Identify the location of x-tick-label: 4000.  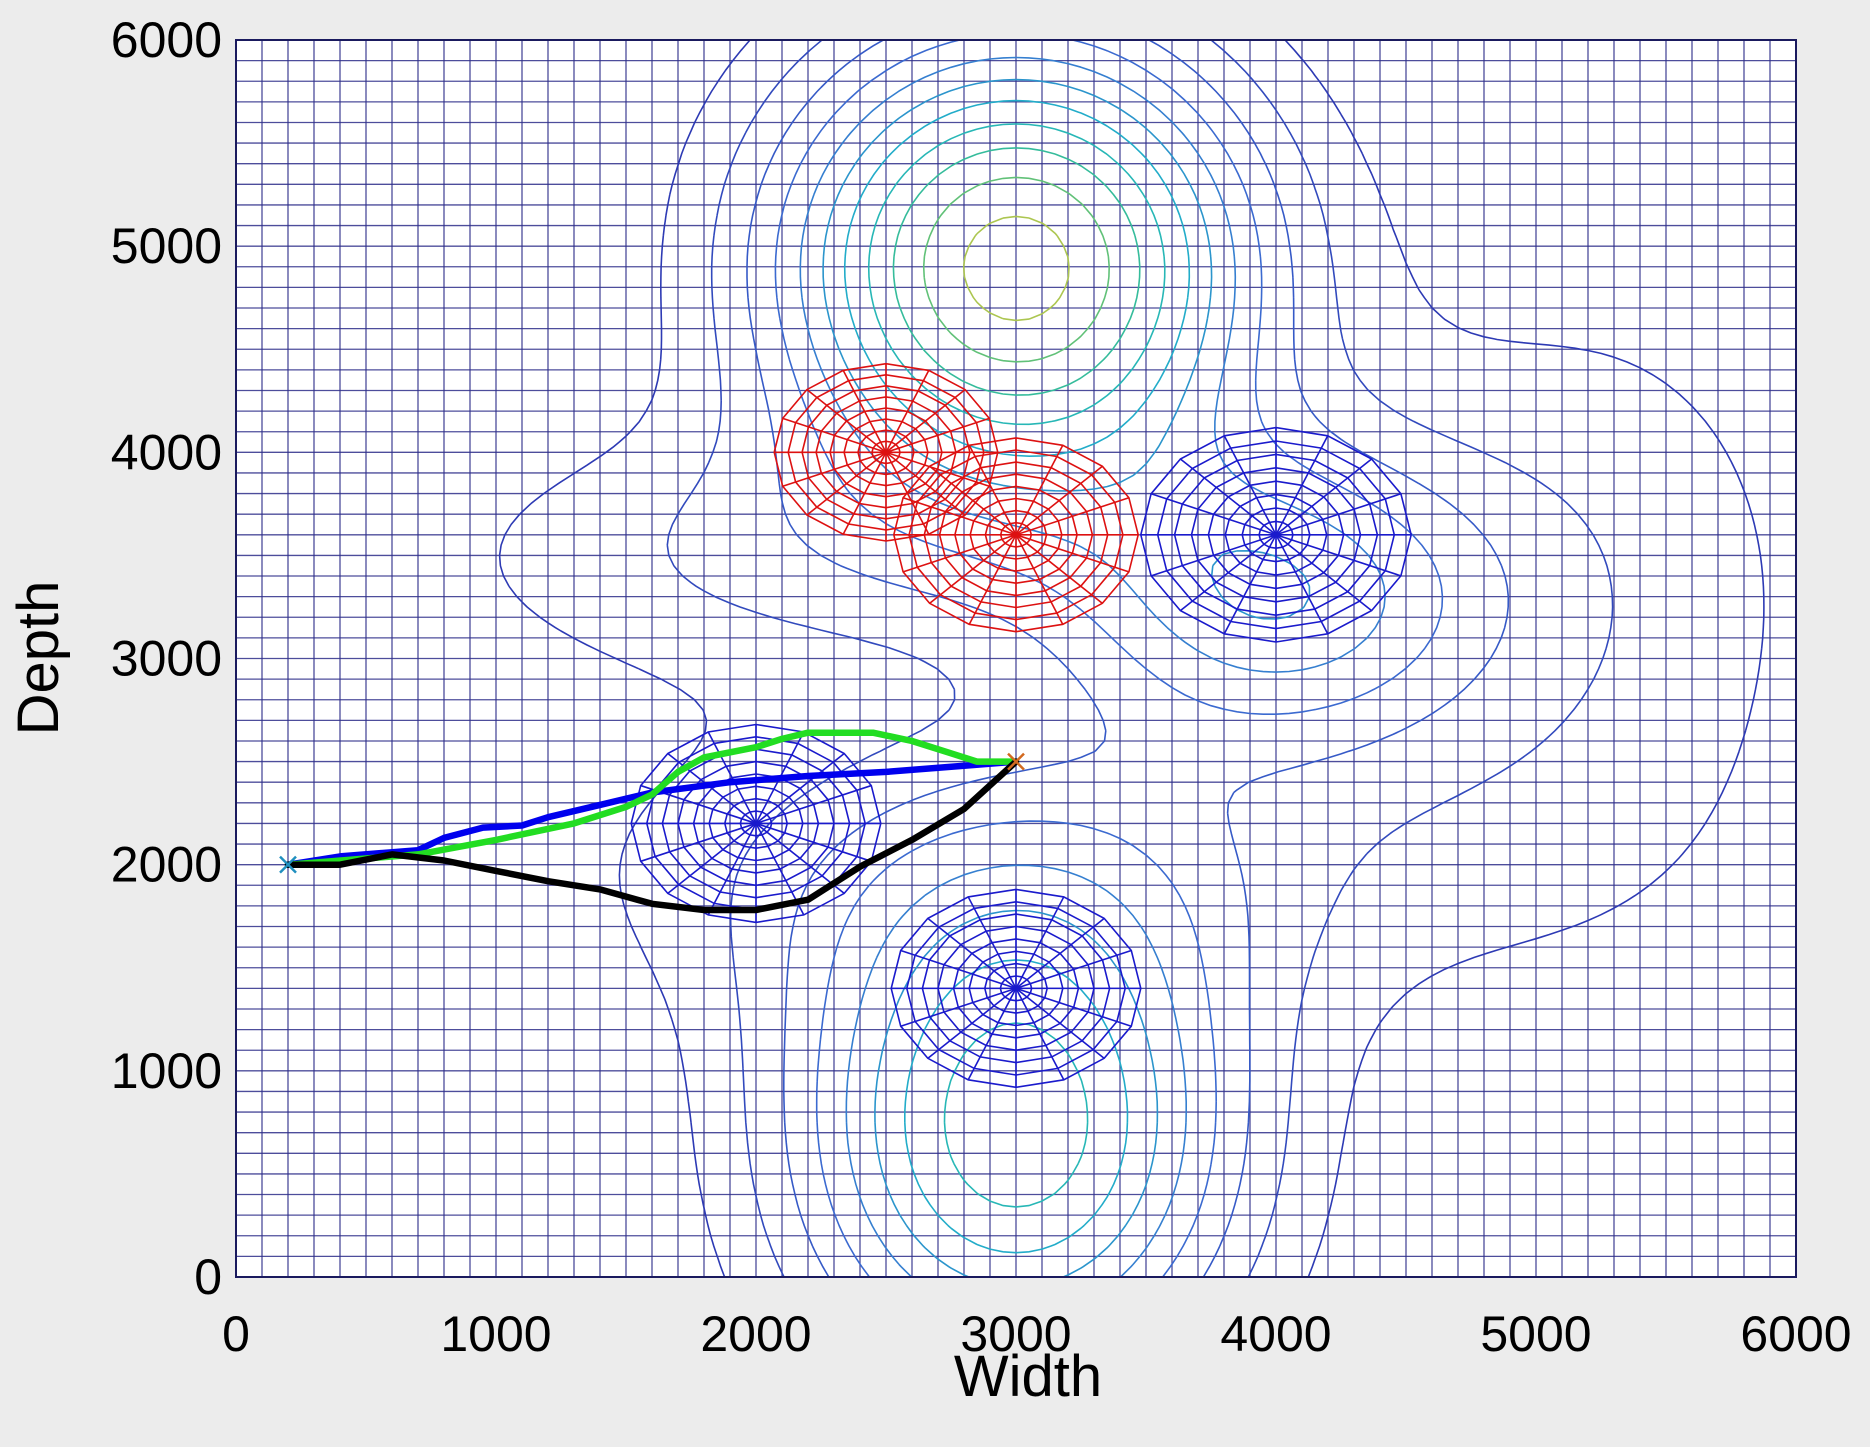
(1275, 1334).